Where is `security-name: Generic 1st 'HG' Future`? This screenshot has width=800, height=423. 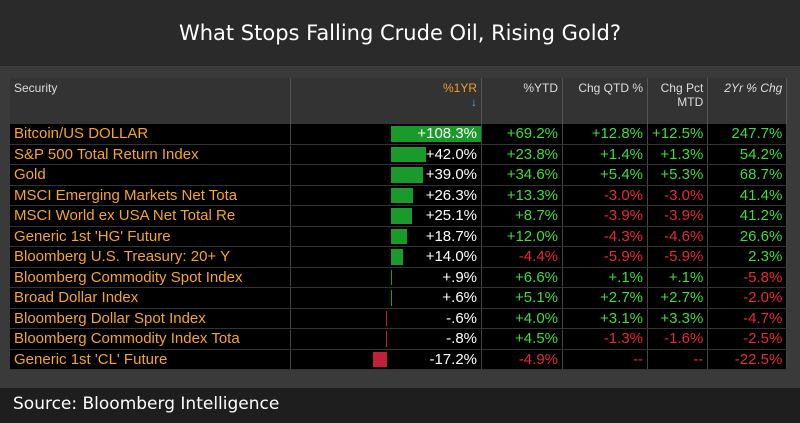 security-name: Generic 1st 'HG' Future is located at coordinates (150, 236).